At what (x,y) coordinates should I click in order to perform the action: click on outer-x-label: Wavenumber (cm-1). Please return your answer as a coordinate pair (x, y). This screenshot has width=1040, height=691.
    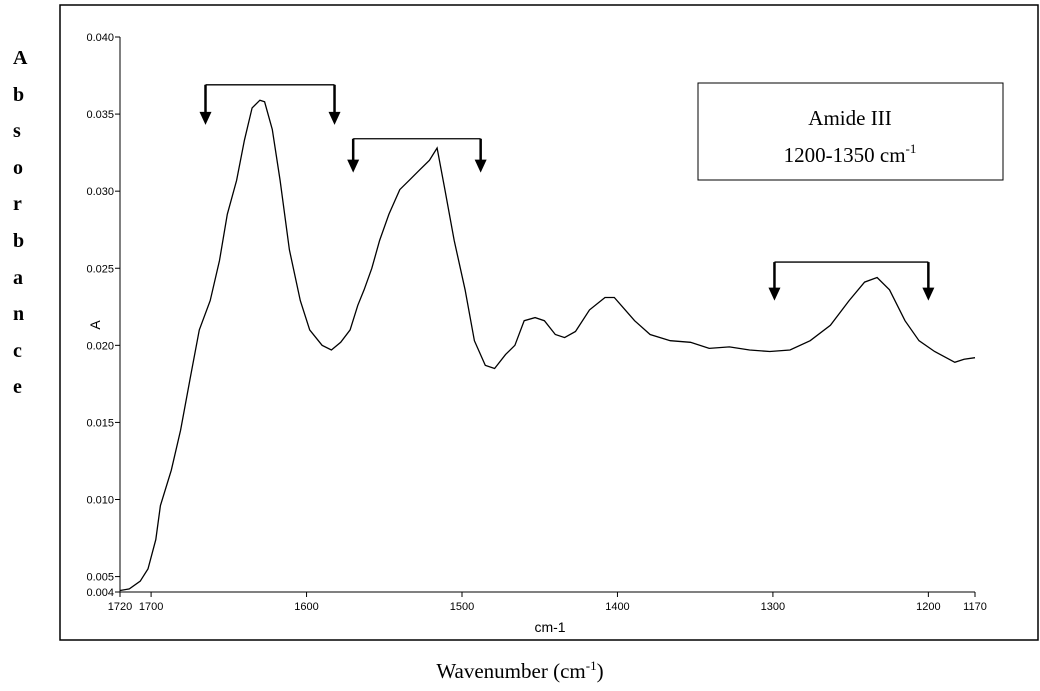
    Looking at the image, I should click on (519, 670).